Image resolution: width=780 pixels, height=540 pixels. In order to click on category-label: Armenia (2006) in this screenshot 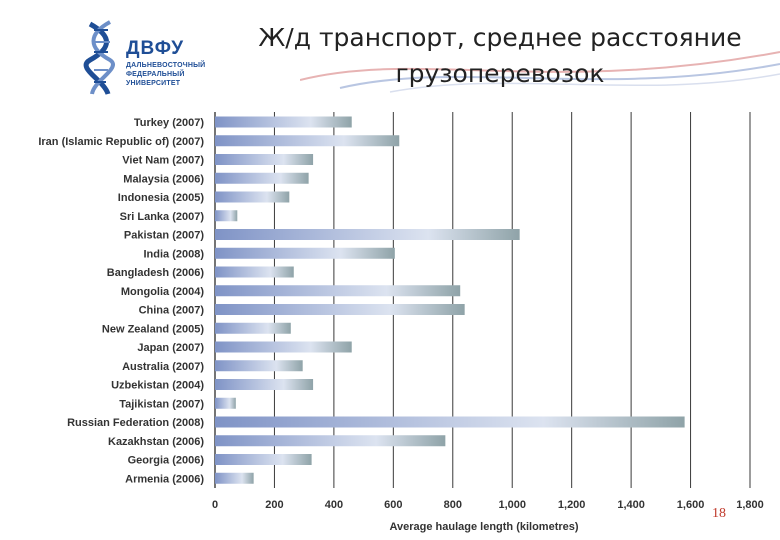, I will do `click(164, 479)`.